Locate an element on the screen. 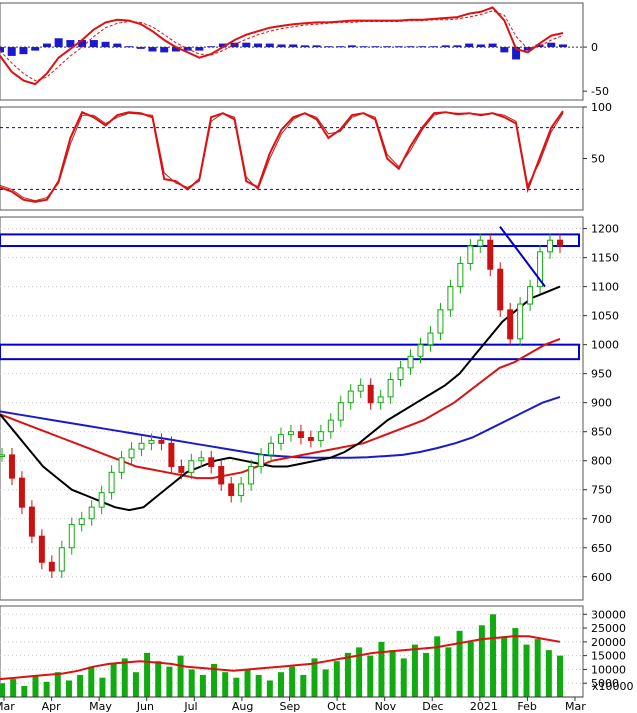 This screenshot has height=713, width=637. x-tick-label: Mar is located at coordinates (575, 706).